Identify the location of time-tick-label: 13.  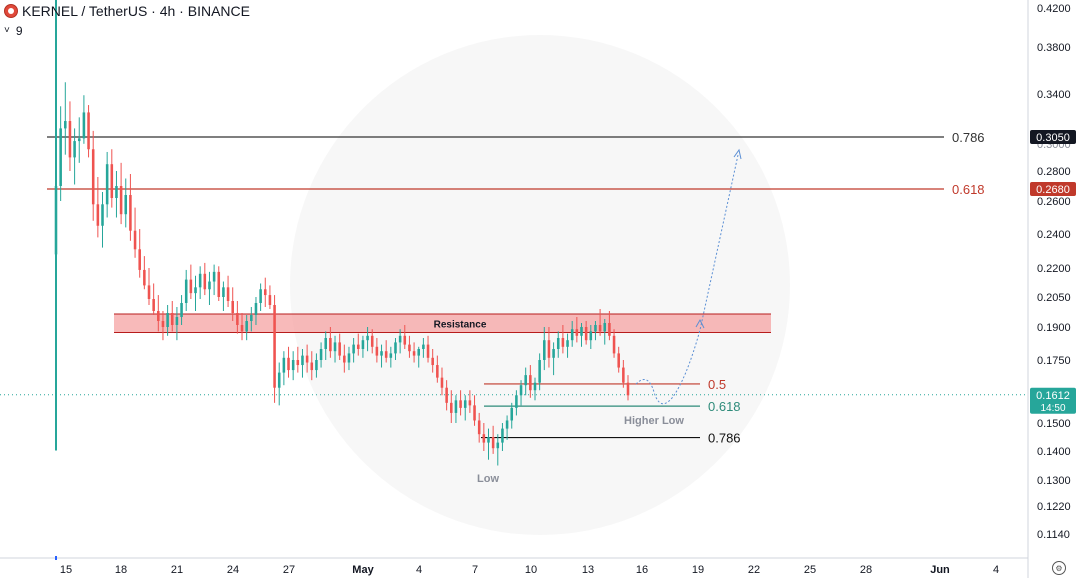
(588, 570).